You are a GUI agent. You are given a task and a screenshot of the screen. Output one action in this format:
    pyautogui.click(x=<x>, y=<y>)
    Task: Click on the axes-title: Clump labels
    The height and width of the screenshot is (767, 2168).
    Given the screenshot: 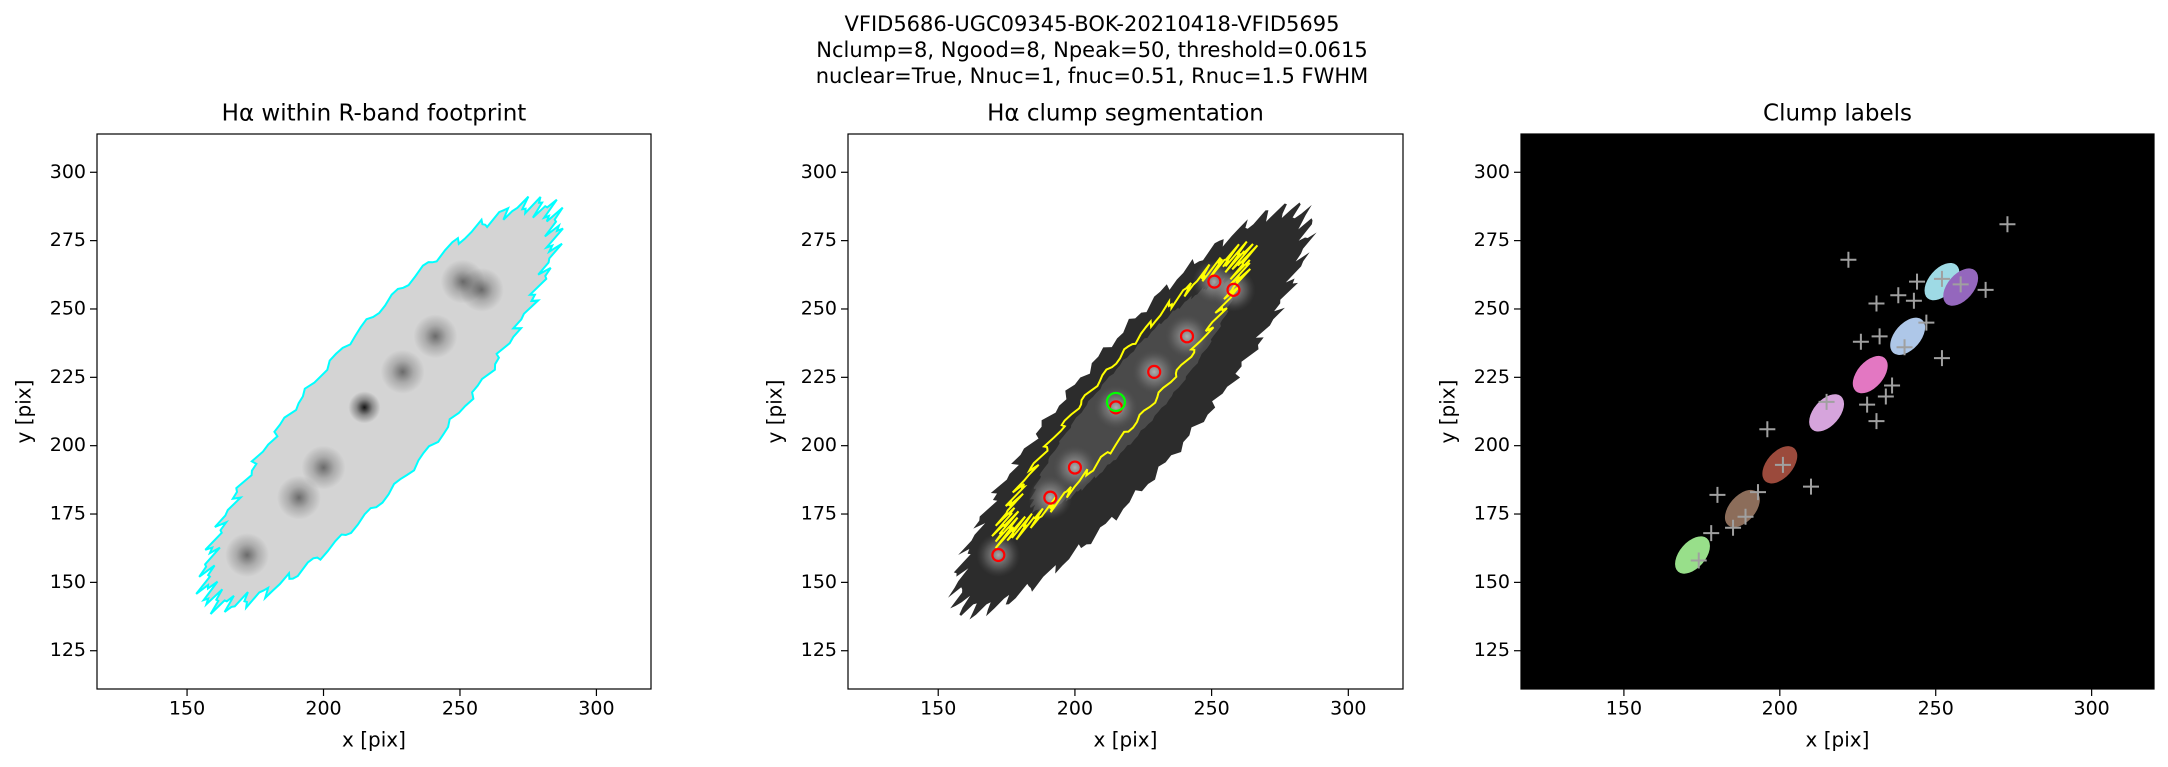 What is the action you would take?
    pyautogui.click(x=1837, y=114)
    